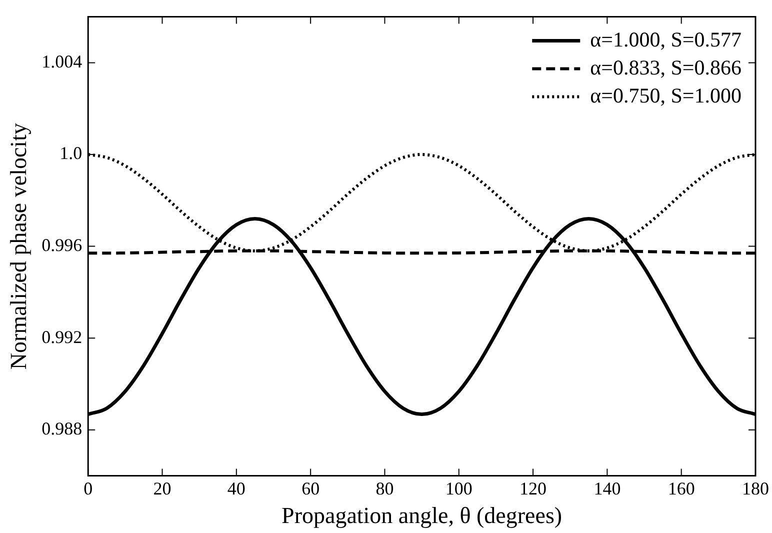  What do you see at coordinates (62, 61) in the screenshot?
I see `y-tick-label: 1.004` at bounding box center [62, 61].